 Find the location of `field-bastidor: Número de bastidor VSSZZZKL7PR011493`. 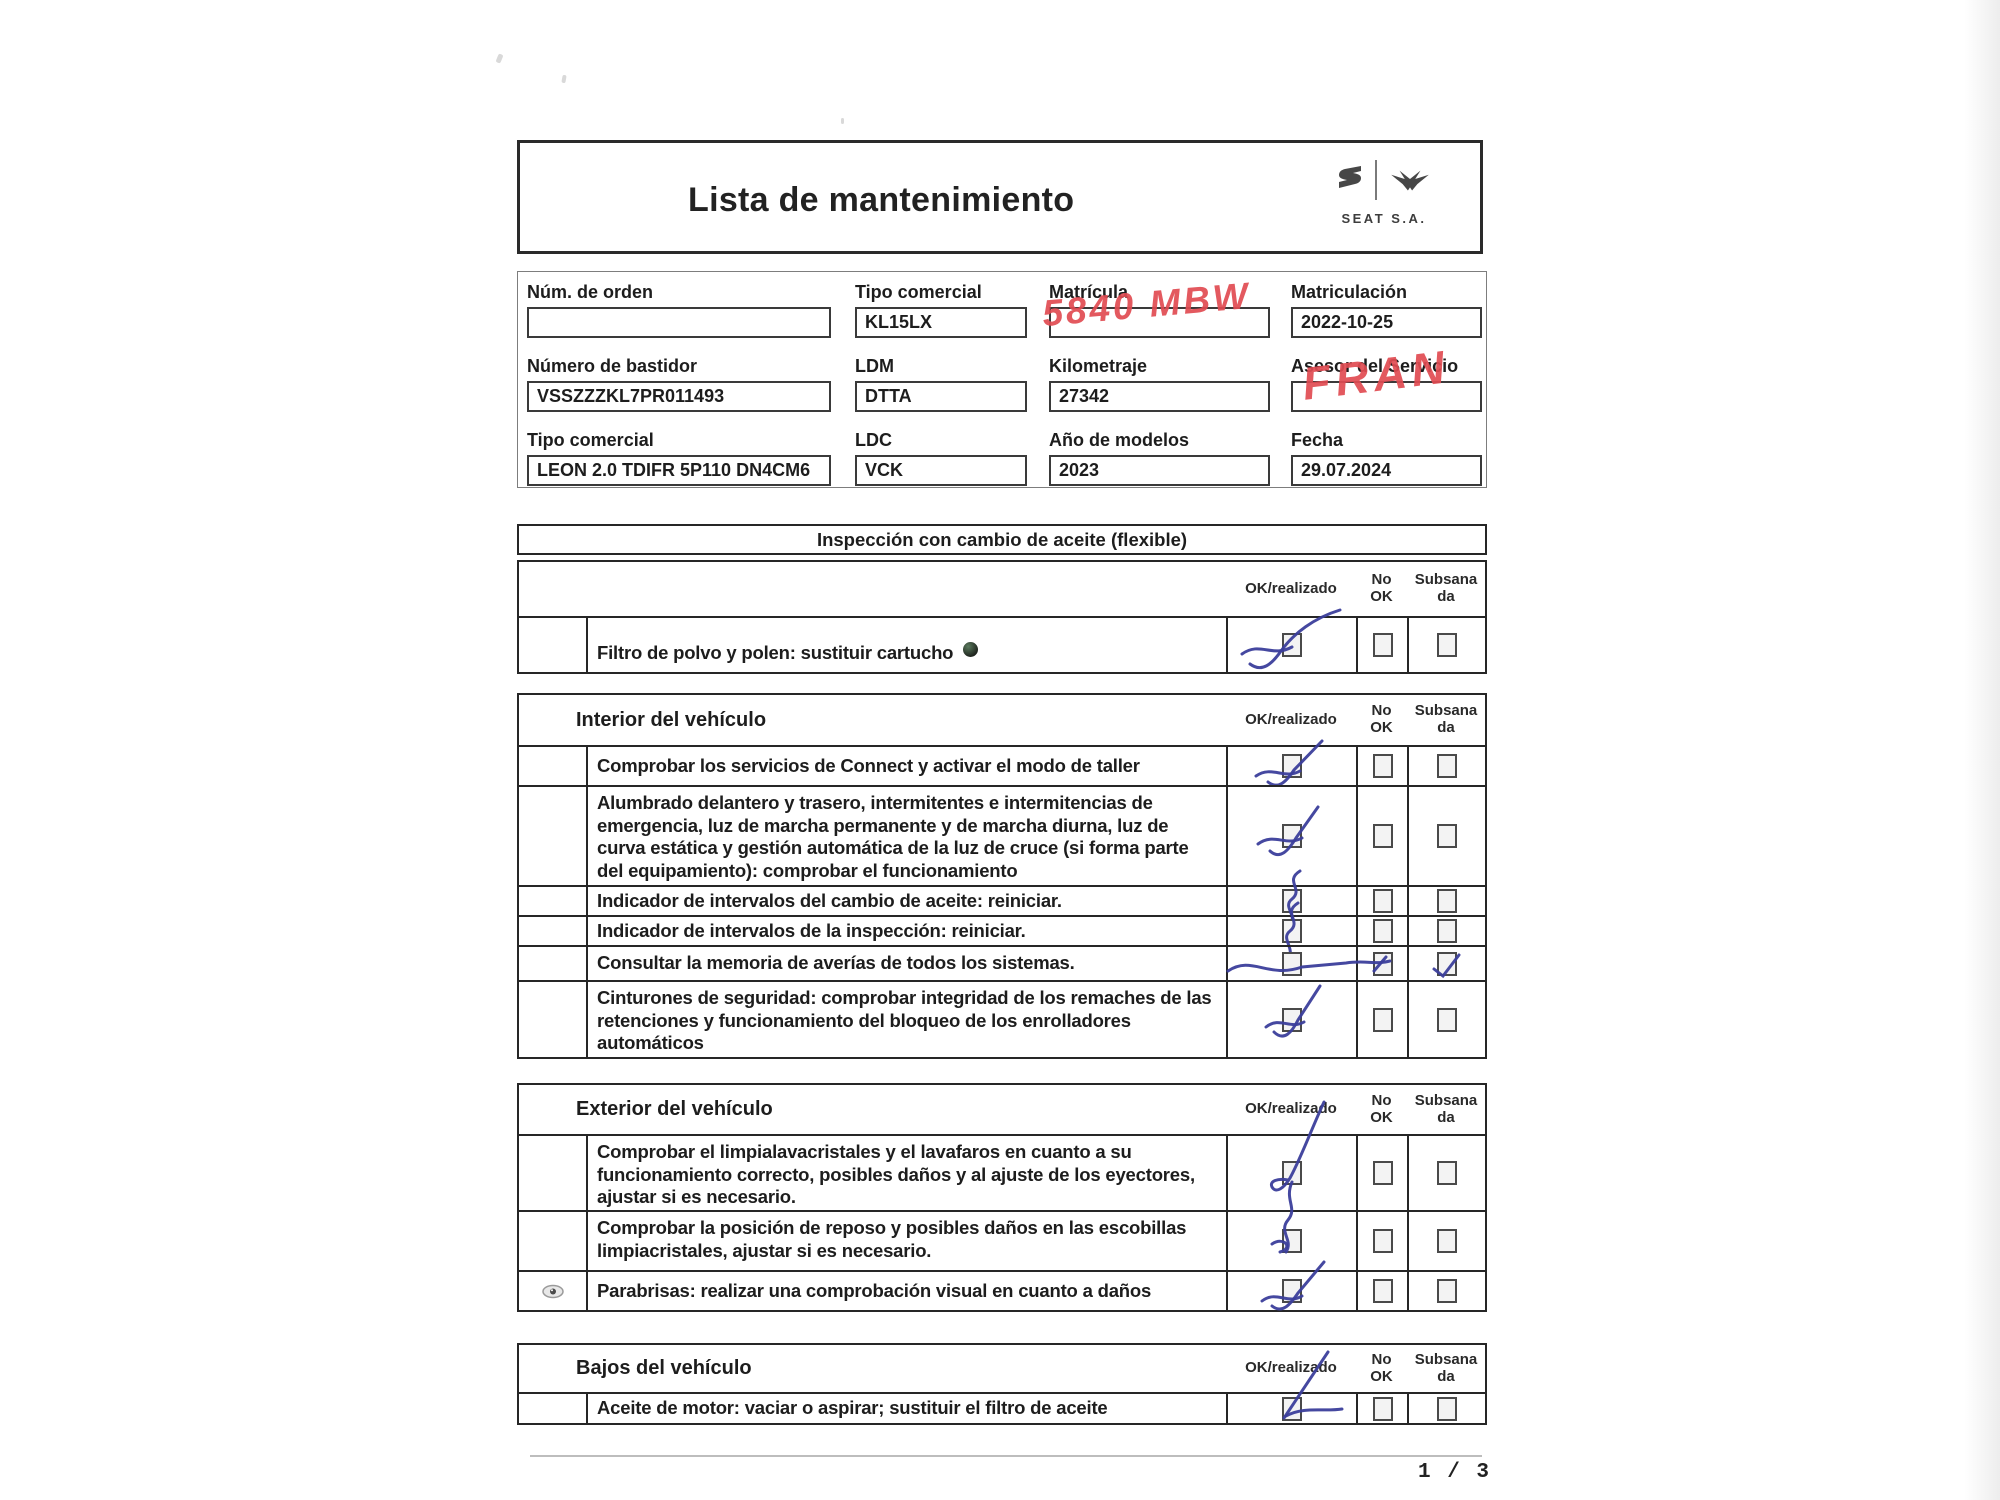

field-bastidor: Número de bastidor VSSZZZKL7PR011493 is located at coordinates (679, 384).